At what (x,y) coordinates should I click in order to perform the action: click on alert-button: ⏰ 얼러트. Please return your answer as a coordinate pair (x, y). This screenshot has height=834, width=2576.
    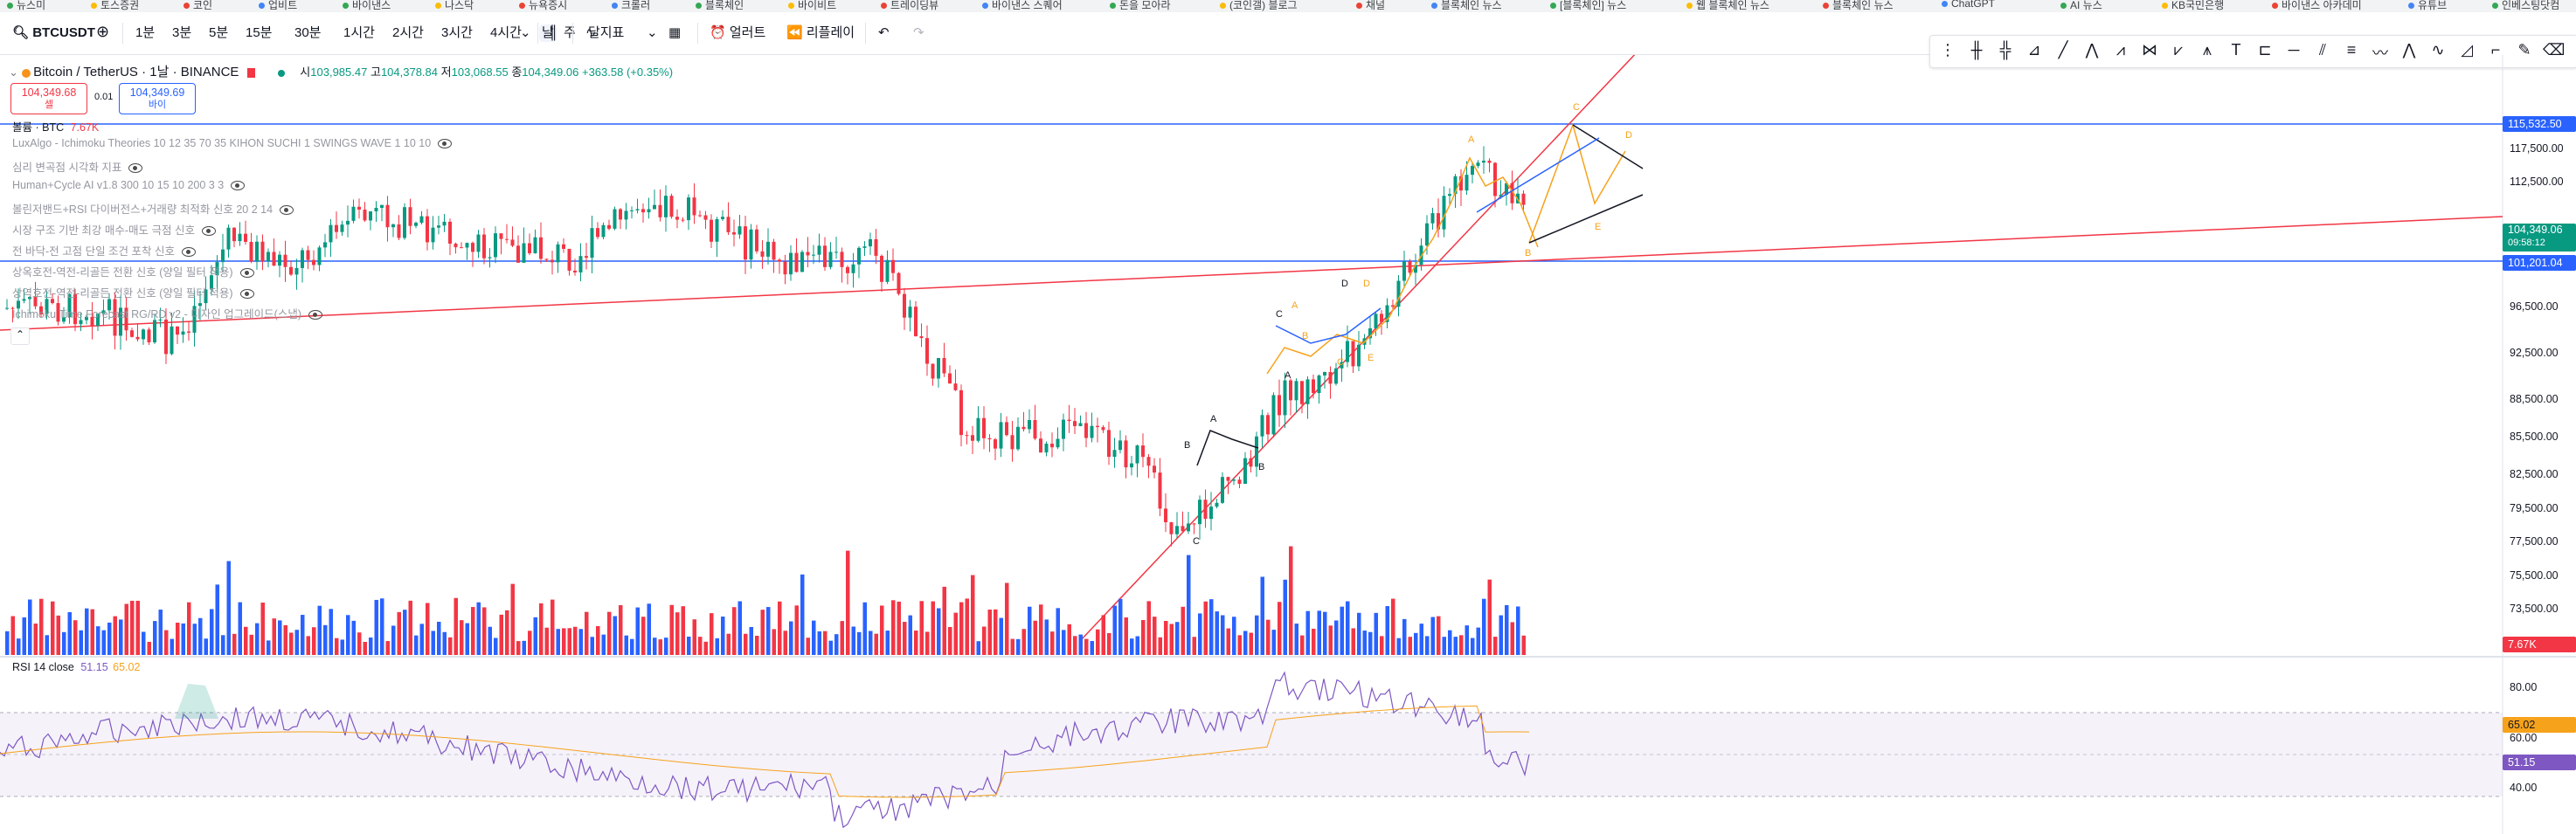
    Looking at the image, I should click on (738, 32).